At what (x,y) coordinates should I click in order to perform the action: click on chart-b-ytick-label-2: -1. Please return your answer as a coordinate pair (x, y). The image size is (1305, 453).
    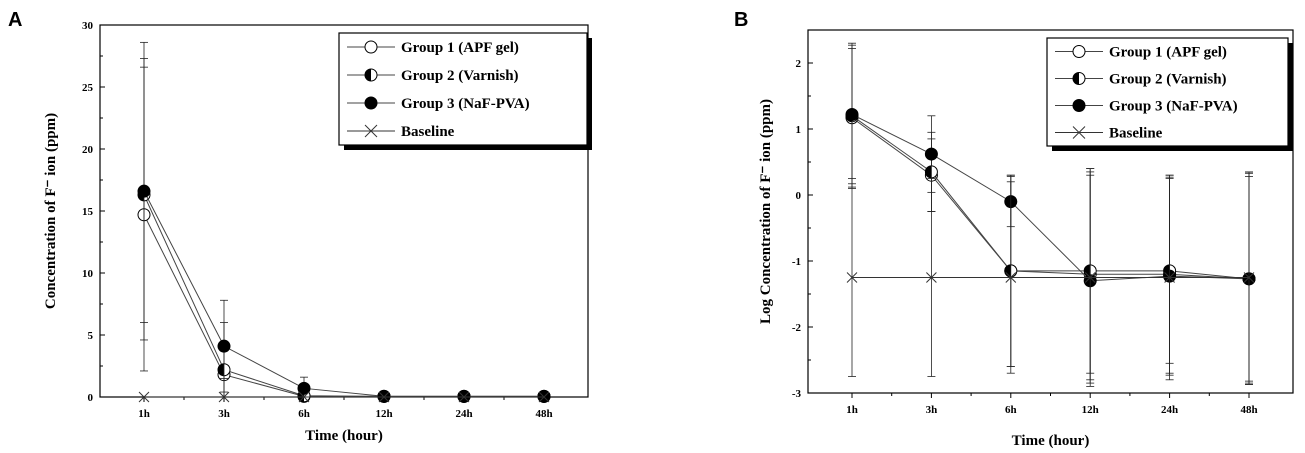
    Looking at the image, I should click on (796, 262).